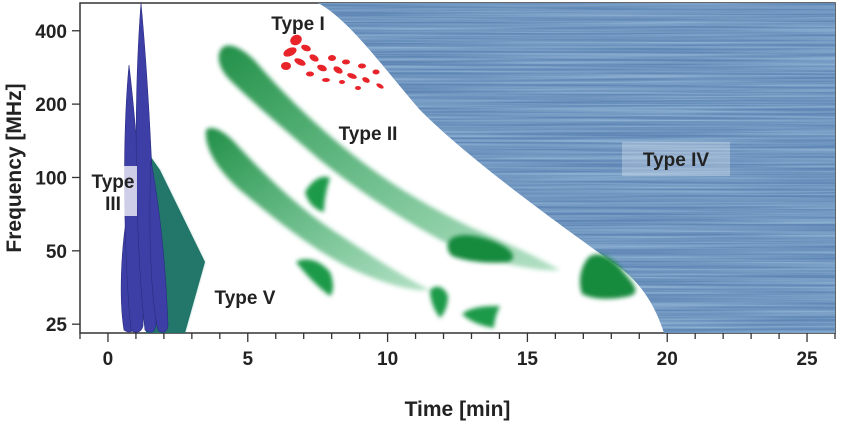  Describe the element at coordinates (368, 134) in the screenshot. I see `type-ii-label: Type II` at that location.